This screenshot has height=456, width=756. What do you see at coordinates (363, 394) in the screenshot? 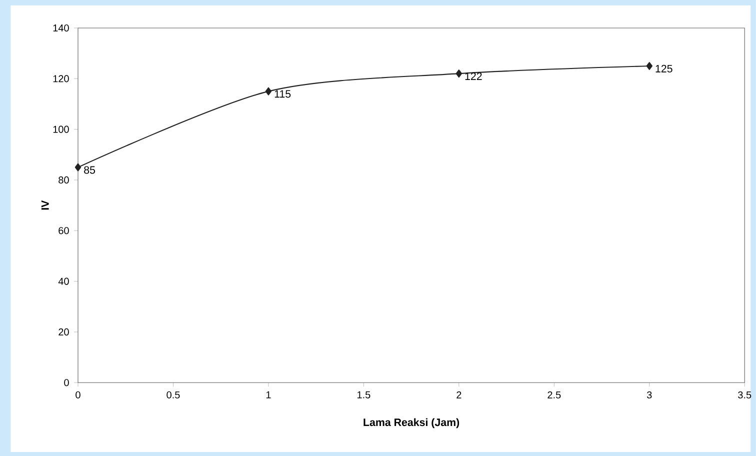
I see `x-tick-label: 1.5` at bounding box center [363, 394].